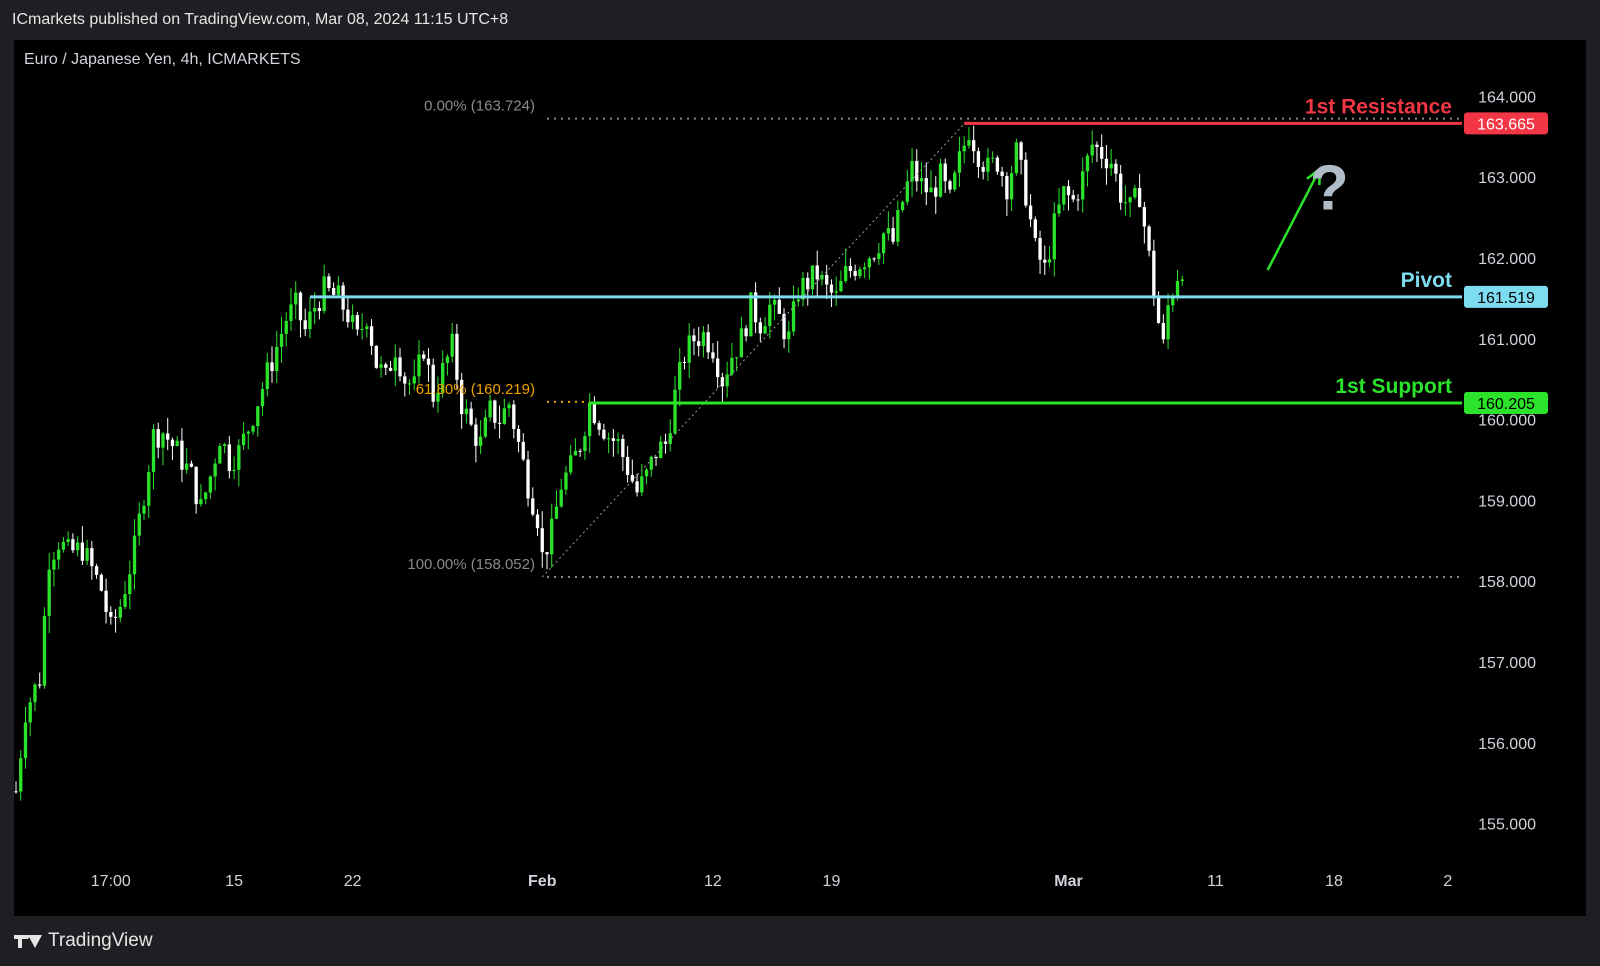 Image resolution: width=1600 pixels, height=966 pixels. I want to click on price-tag, so click(1506, 296).